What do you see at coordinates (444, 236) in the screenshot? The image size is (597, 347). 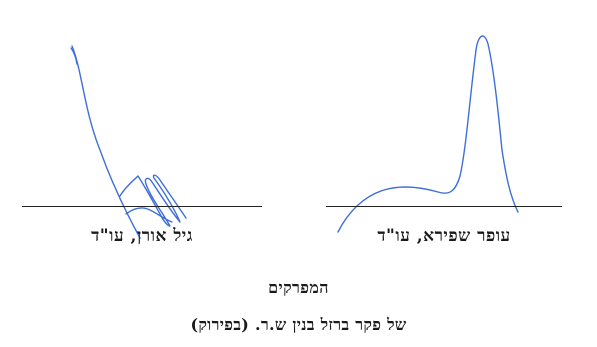 I see `signatory-name-right: עופר שפירא, עו"ד` at bounding box center [444, 236].